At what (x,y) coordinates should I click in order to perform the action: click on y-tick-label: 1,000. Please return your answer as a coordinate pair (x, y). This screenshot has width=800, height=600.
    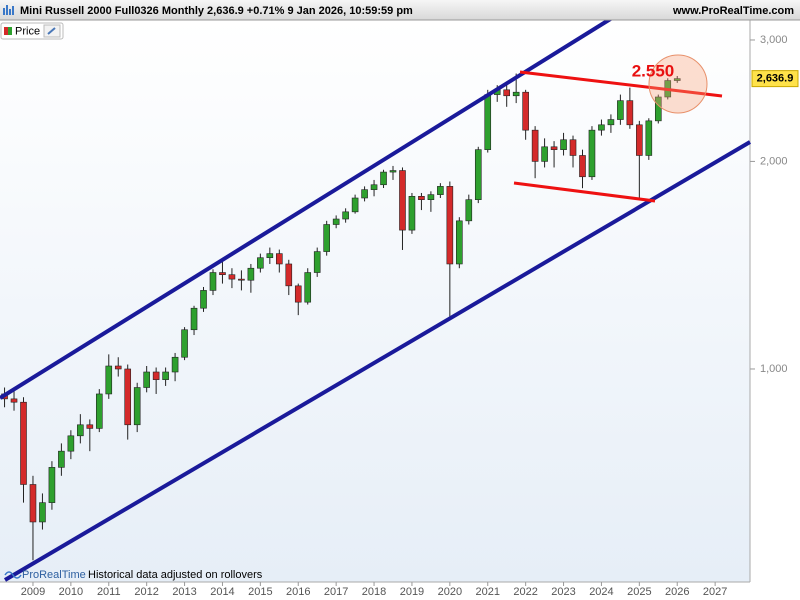
    Looking at the image, I should click on (774, 369).